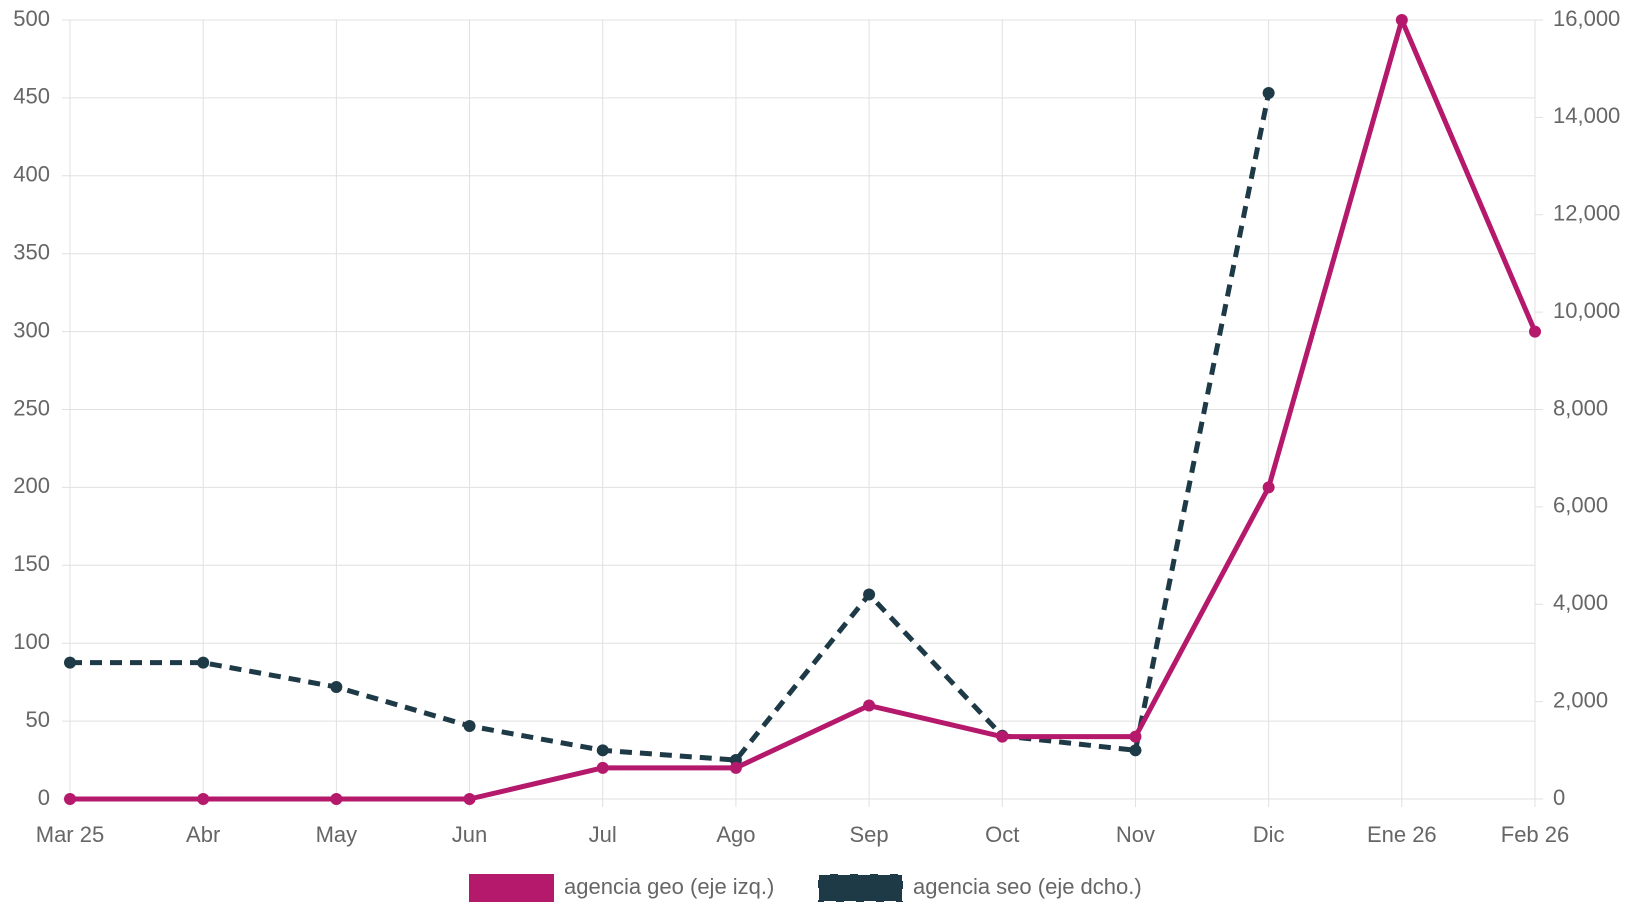  Describe the element at coordinates (203, 834) in the screenshot. I see `x-tick-label: Abr` at that location.